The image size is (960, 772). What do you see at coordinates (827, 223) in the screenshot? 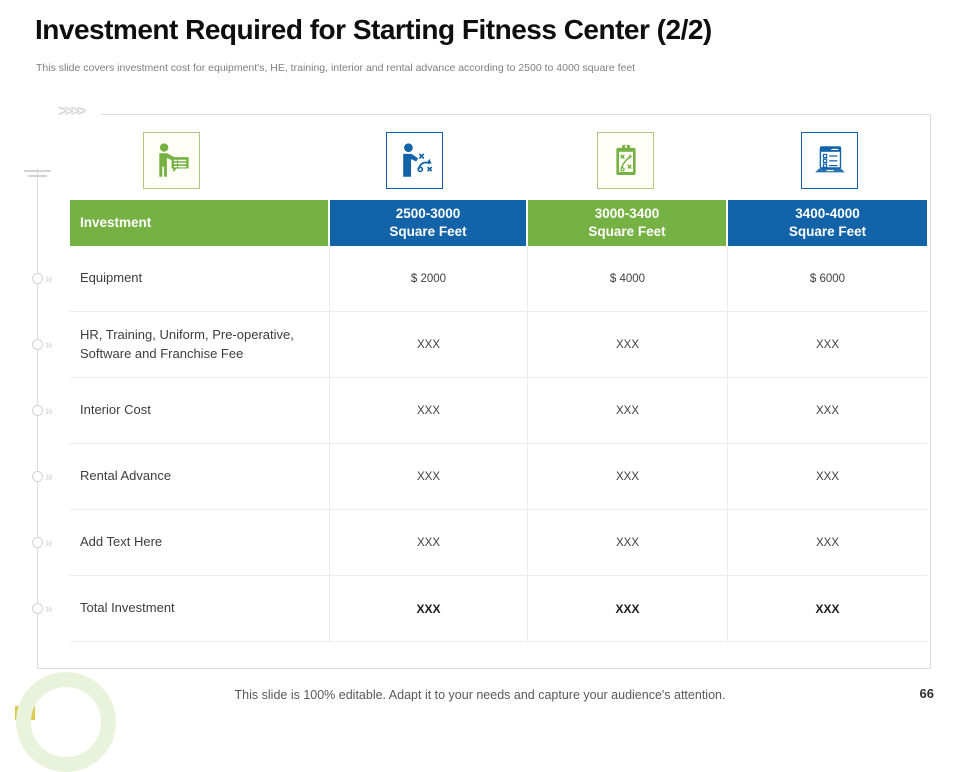
I see `table-header-cell: 3400-4000 Square Feet` at bounding box center [827, 223].